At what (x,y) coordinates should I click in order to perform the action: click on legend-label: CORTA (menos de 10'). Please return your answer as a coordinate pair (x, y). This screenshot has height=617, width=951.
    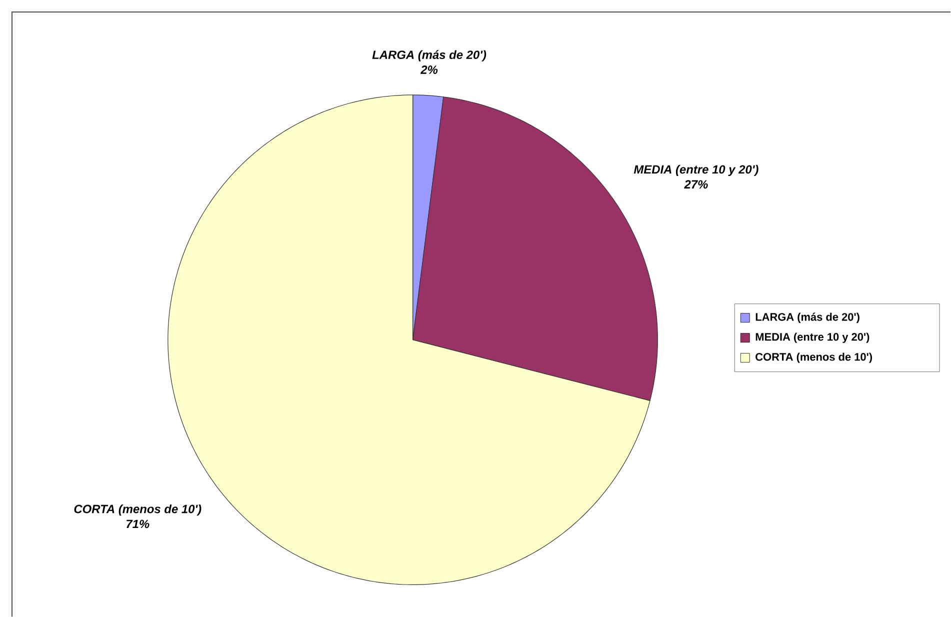
    Looking at the image, I should click on (814, 357).